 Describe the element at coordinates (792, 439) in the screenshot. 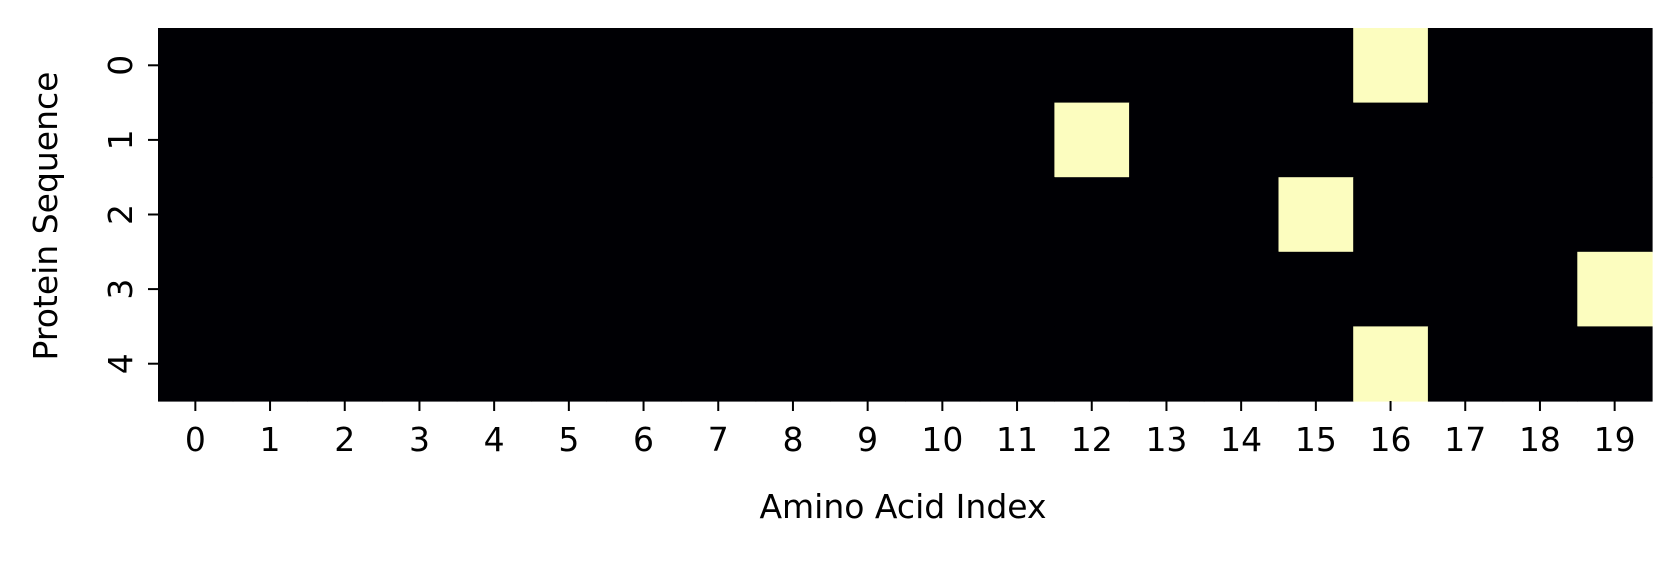

I see `x-tick-label: 8` at that location.